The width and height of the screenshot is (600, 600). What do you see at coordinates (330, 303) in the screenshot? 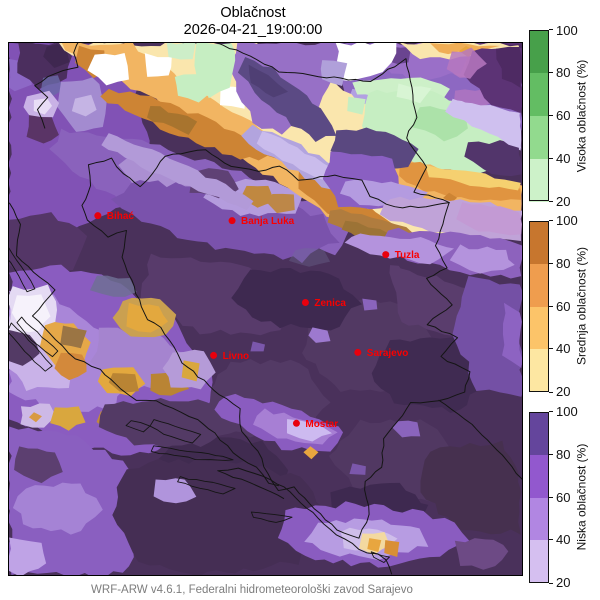
I see `svg-text: Zenica` at bounding box center [330, 303].